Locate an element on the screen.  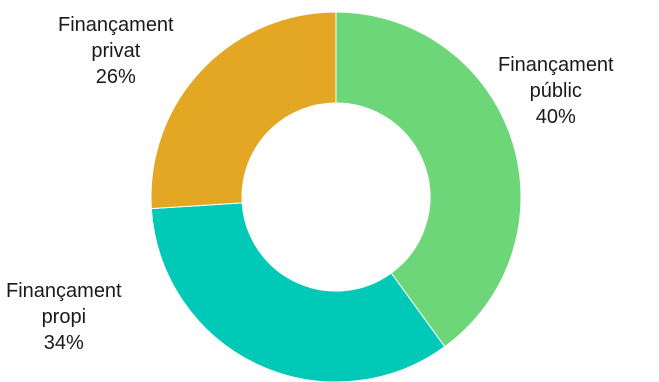
slice-value: 34% is located at coordinates (63, 343).